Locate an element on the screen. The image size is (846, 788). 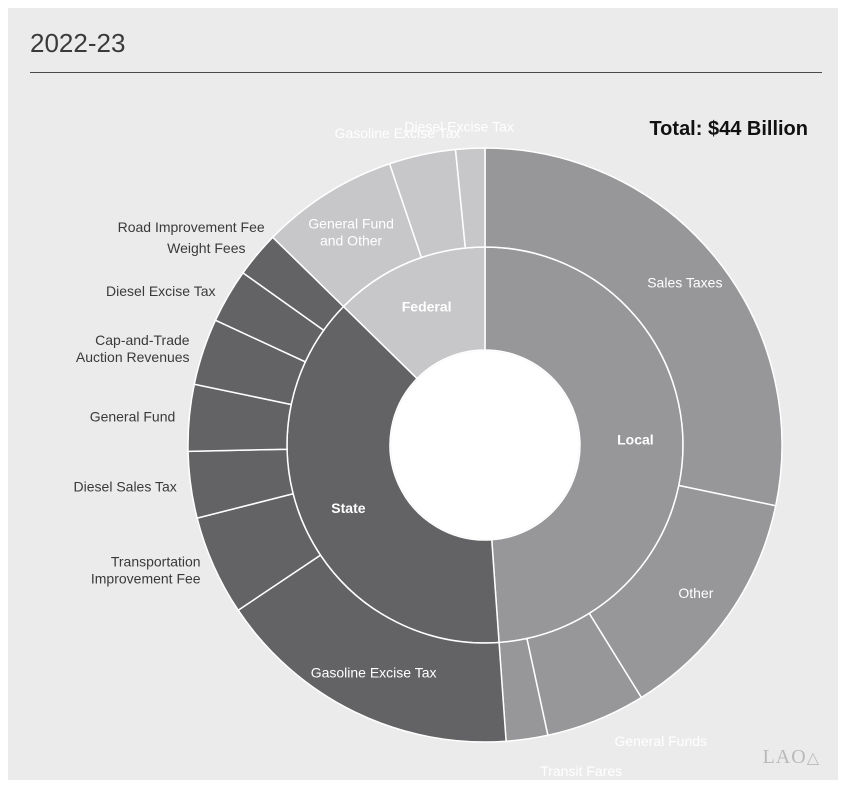
capitol-dome-icon: △ is located at coordinates (813, 758).